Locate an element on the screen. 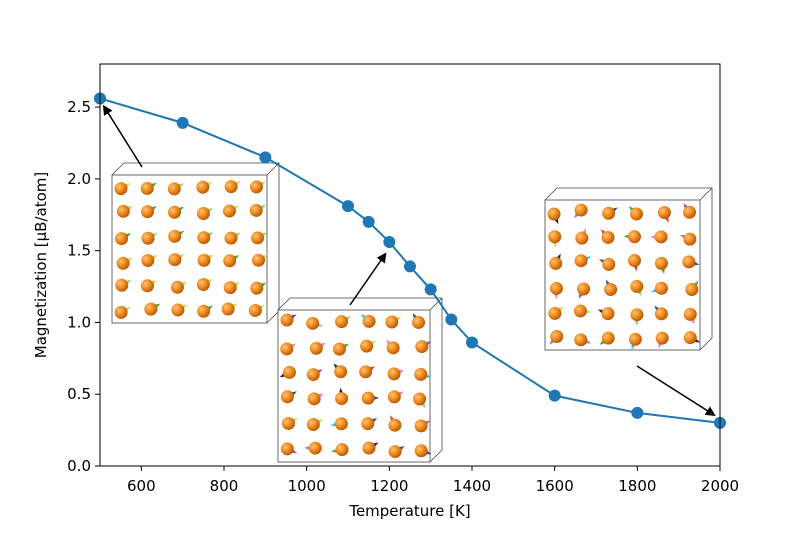  y-axis-ticks: 0.0 0.5 1.0 1.5 2.0 2.5 is located at coordinates (83, 286).